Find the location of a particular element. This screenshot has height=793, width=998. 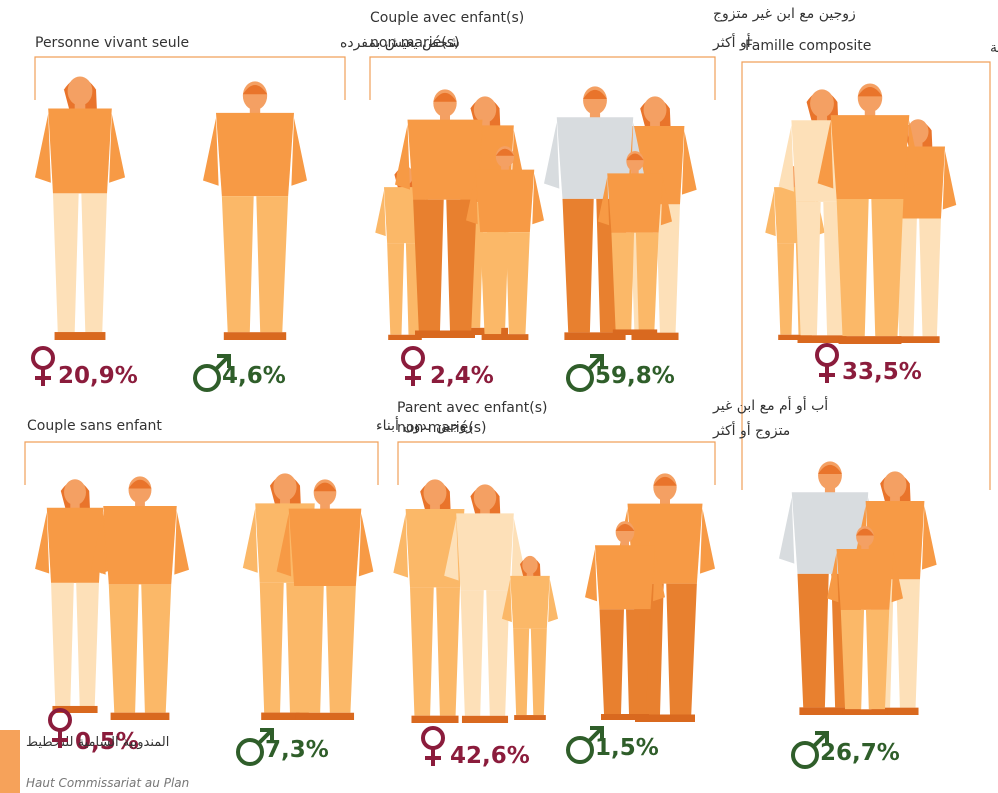

footer-ar: المندوبية السامية للتخطيط is located at coordinates (97, 742).